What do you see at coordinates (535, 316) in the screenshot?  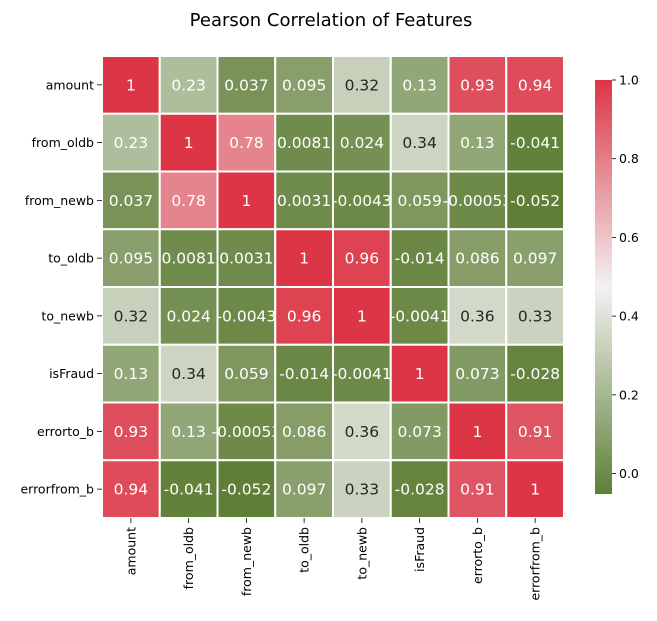 I see `cell-value-label: 0.33` at bounding box center [535, 316].